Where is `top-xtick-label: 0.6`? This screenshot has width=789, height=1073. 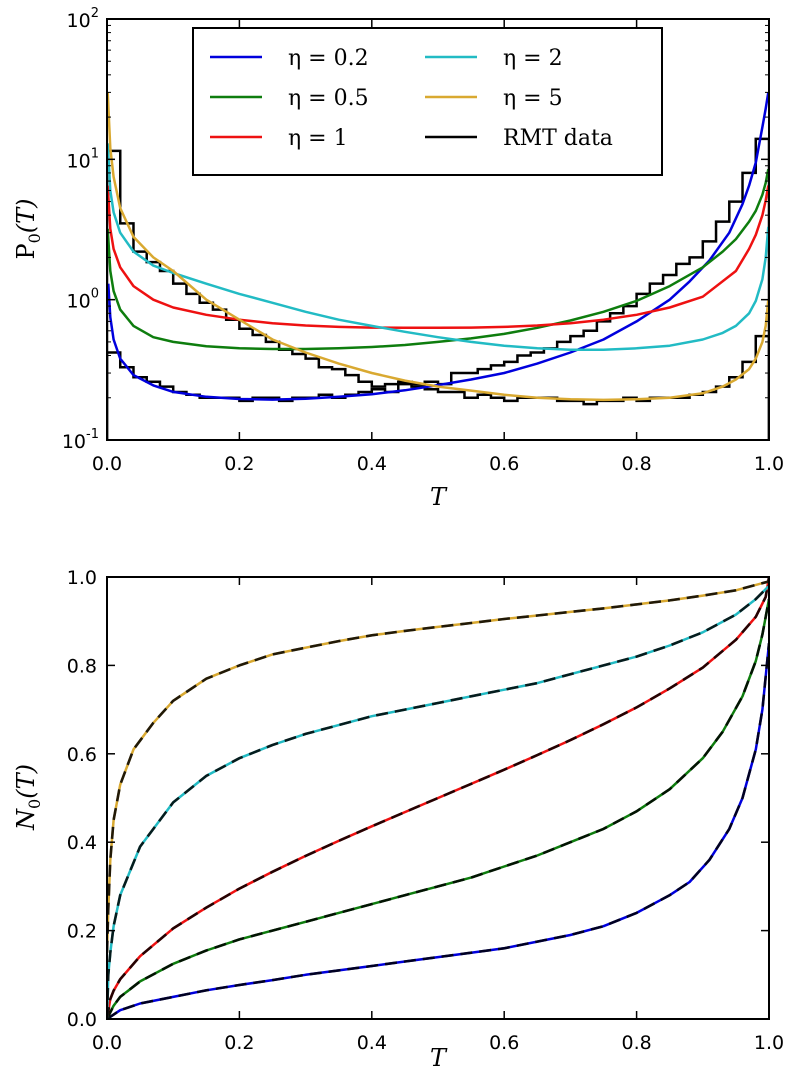 top-xtick-label: 0.6 is located at coordinates (504, 464).